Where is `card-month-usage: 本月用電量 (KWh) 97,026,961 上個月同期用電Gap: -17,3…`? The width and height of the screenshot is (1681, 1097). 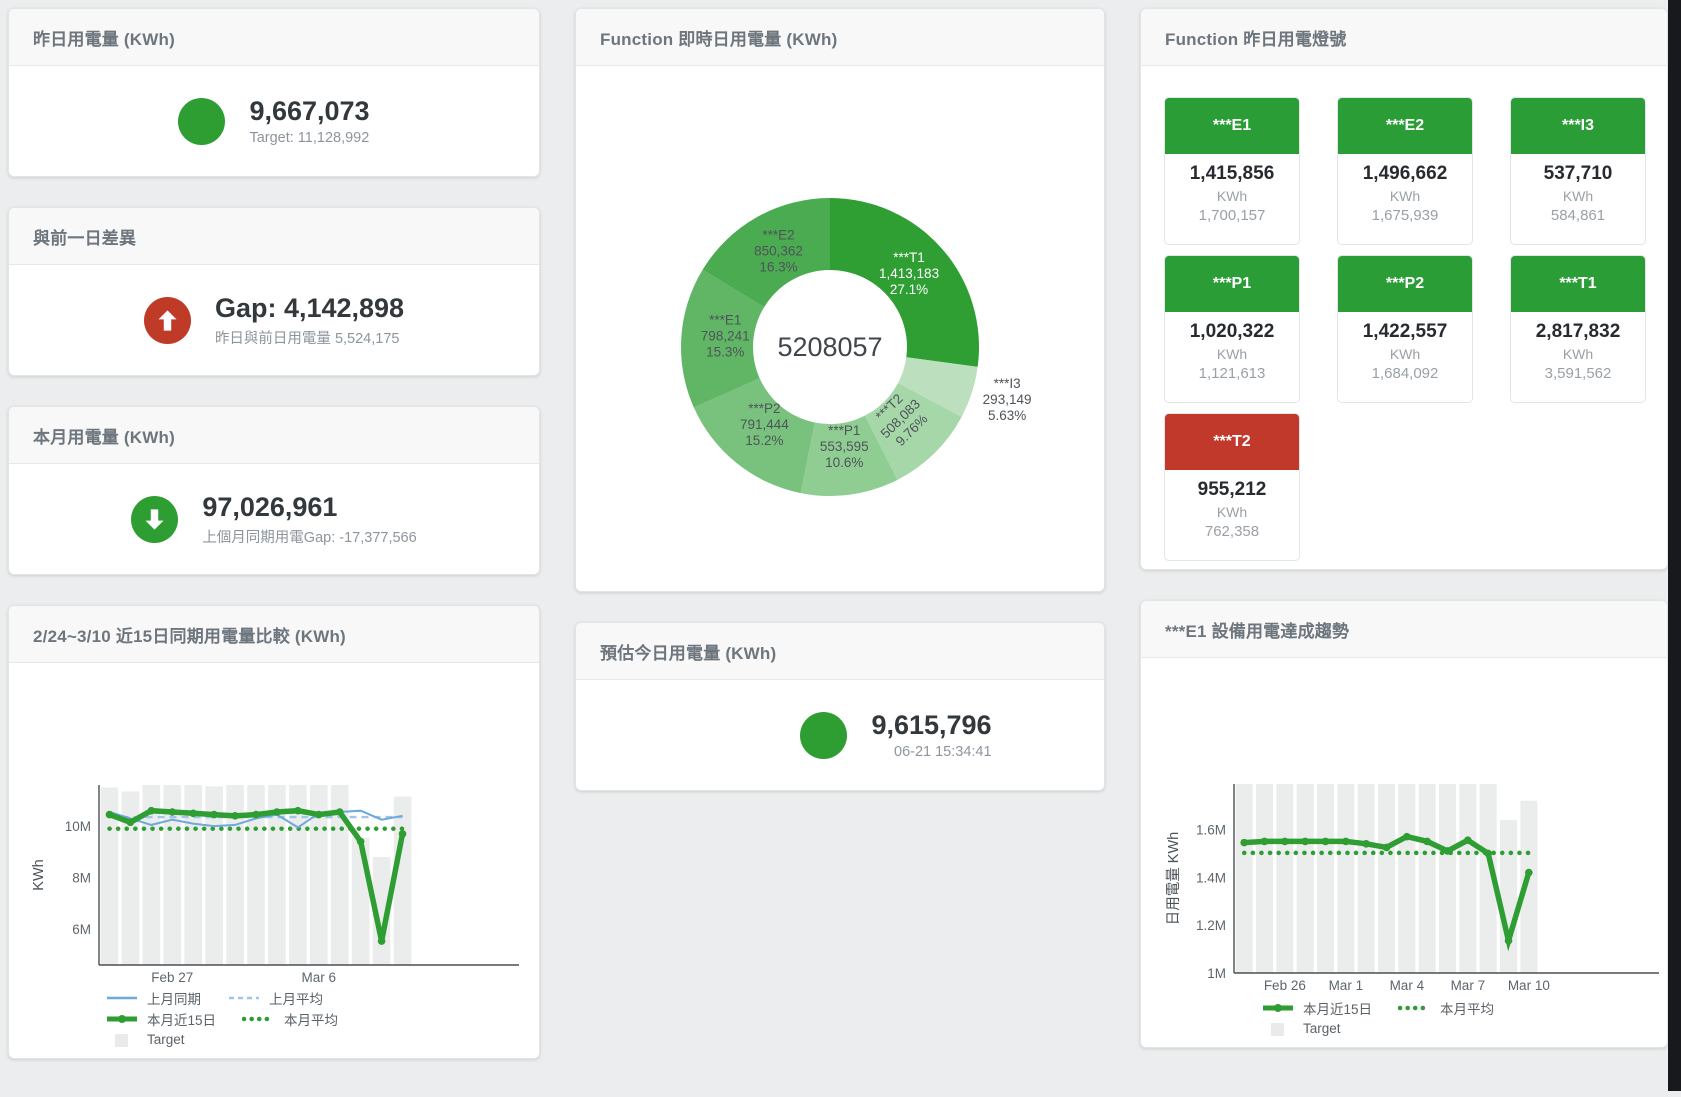
card-month-usage: 本月用電量 (KWh) 97,026,961 上個月同期用電Gap: -17,3… is located at coordinates (274, 490).